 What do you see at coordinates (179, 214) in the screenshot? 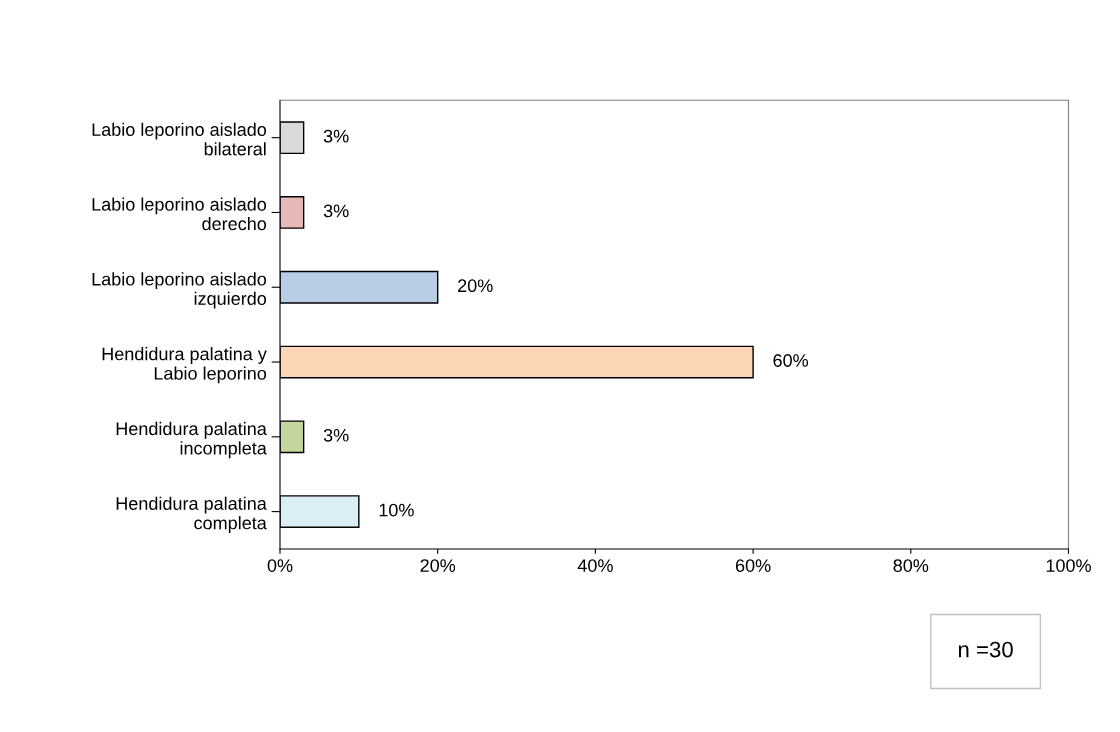
I see `y-tick-label: Labio leporino aislado derecho` at bounding box center [179, 214].